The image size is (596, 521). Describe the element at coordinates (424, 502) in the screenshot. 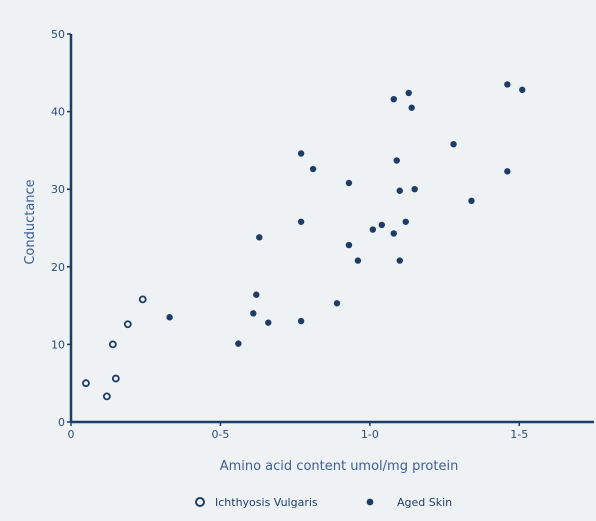

I see `legend-label-aged: Aged Skin` at that location.